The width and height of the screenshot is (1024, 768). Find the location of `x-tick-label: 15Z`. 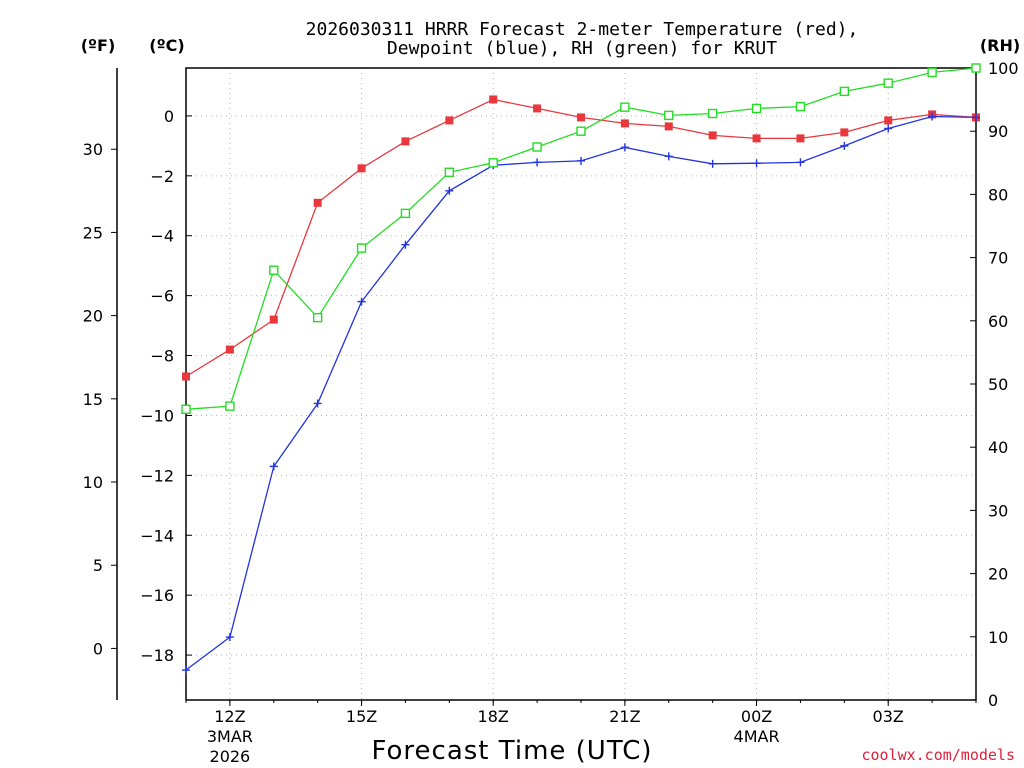

x-tick-label: 15Z is located at coordinates (361, 716).